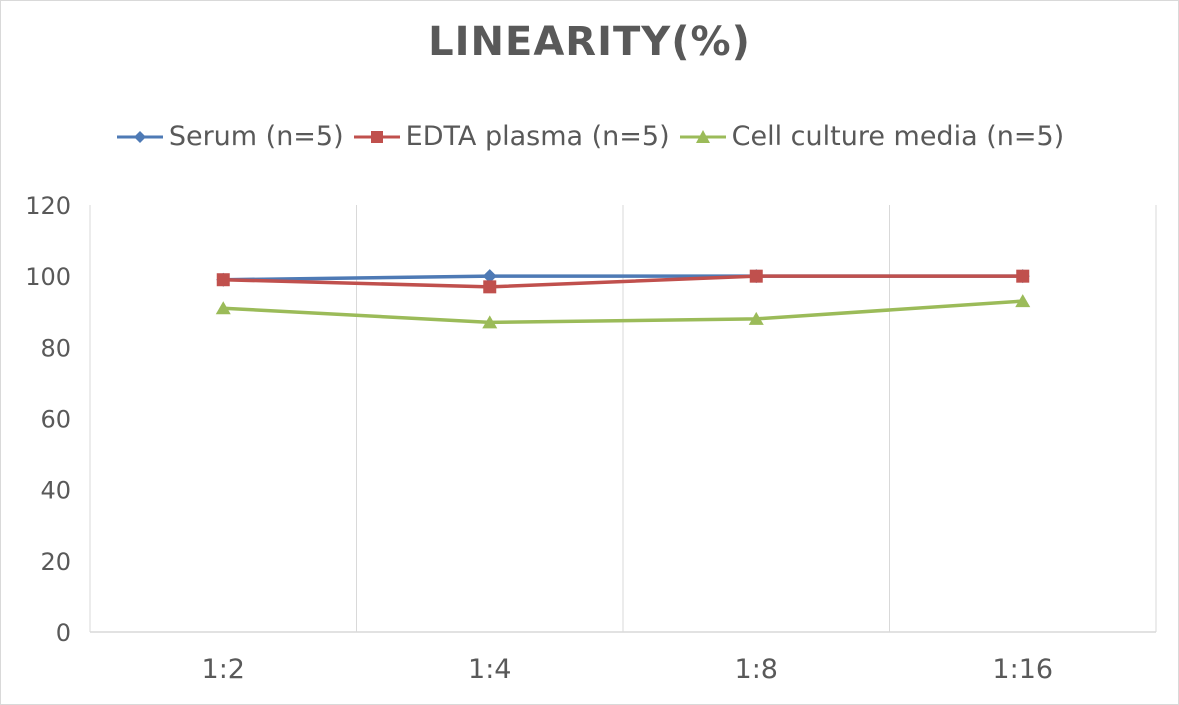 This screenshot has height=705, width=1179. I want to click on x-tick-label: 1:16, so click(1022, 669).